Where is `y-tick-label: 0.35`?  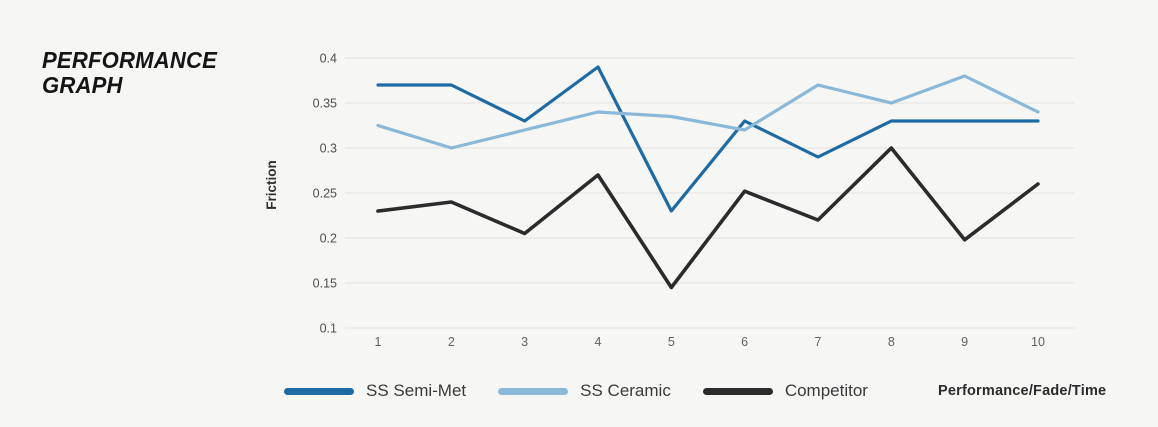
y-tick-label: 0.35 is located at coordinates (325, 104).